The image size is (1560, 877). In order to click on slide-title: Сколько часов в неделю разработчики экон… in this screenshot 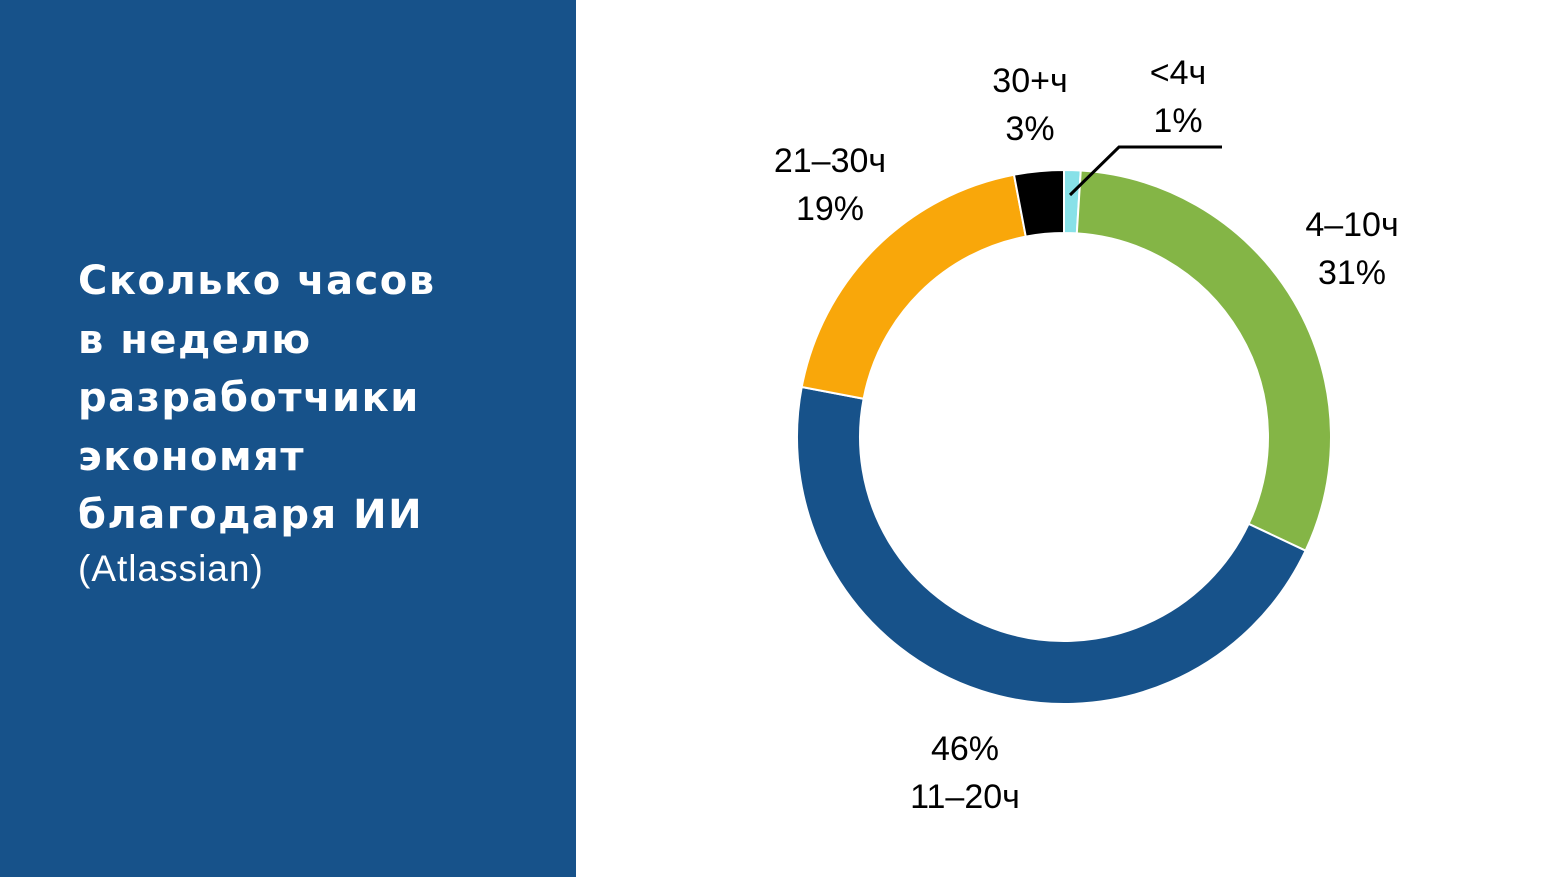, I will do `click(257, 398)`.